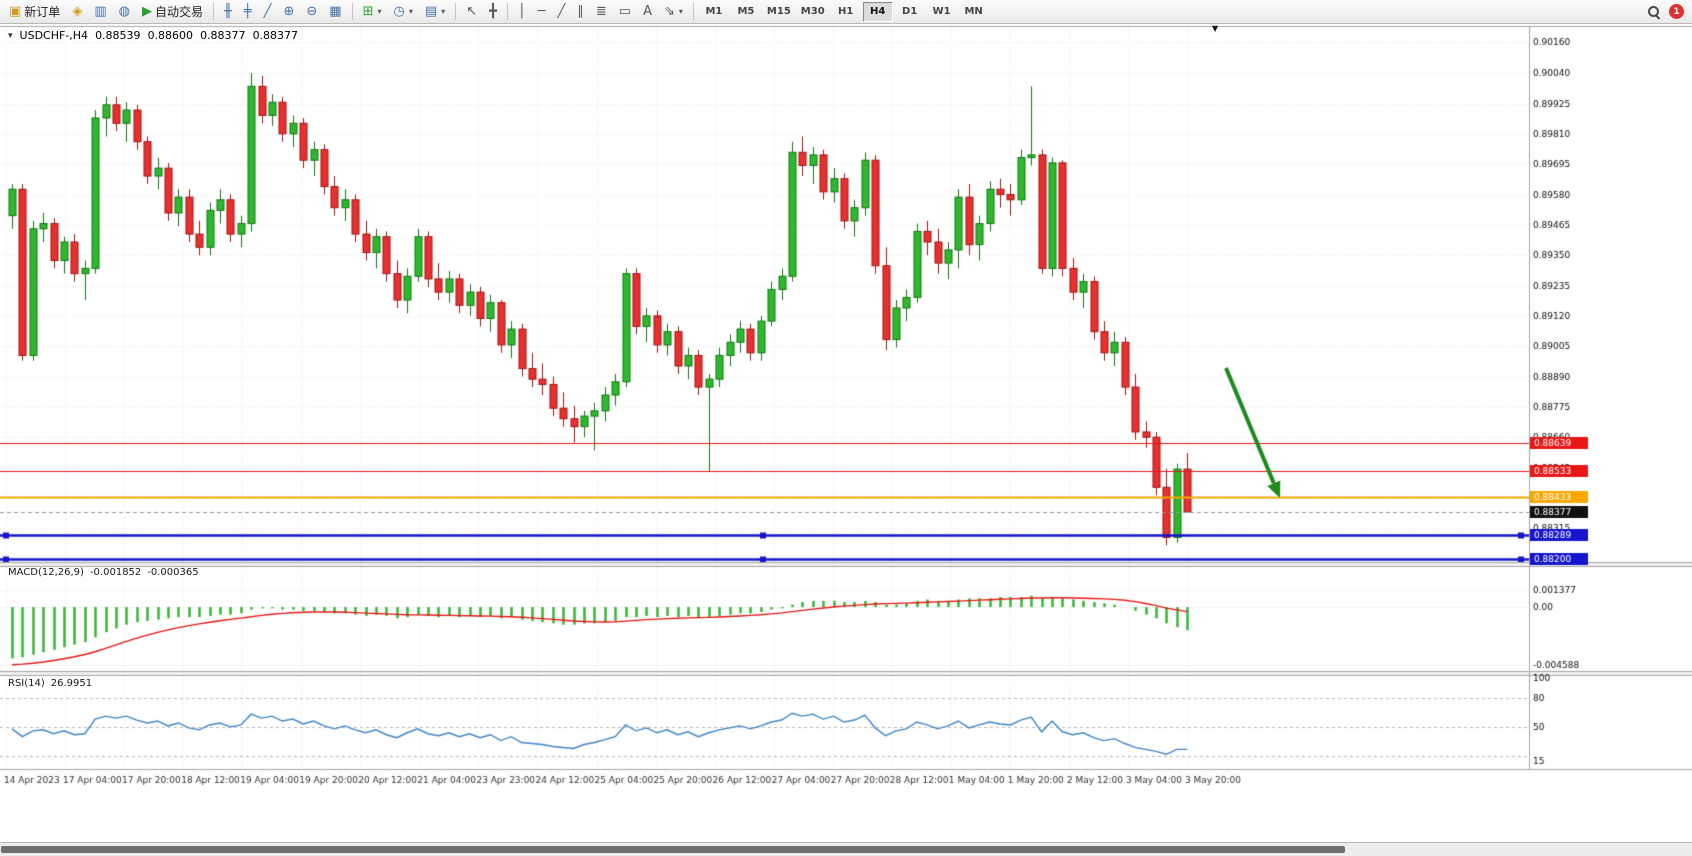  I want to click on macd-main-value: -0.001852, so click(115, 572).